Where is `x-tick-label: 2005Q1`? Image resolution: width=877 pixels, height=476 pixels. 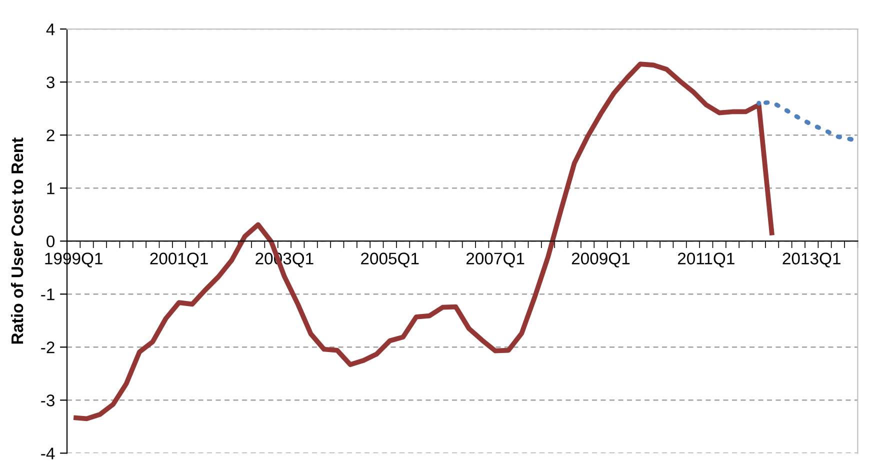 x-tick-label: 2005Q1 is located at coordinates (390, 260).